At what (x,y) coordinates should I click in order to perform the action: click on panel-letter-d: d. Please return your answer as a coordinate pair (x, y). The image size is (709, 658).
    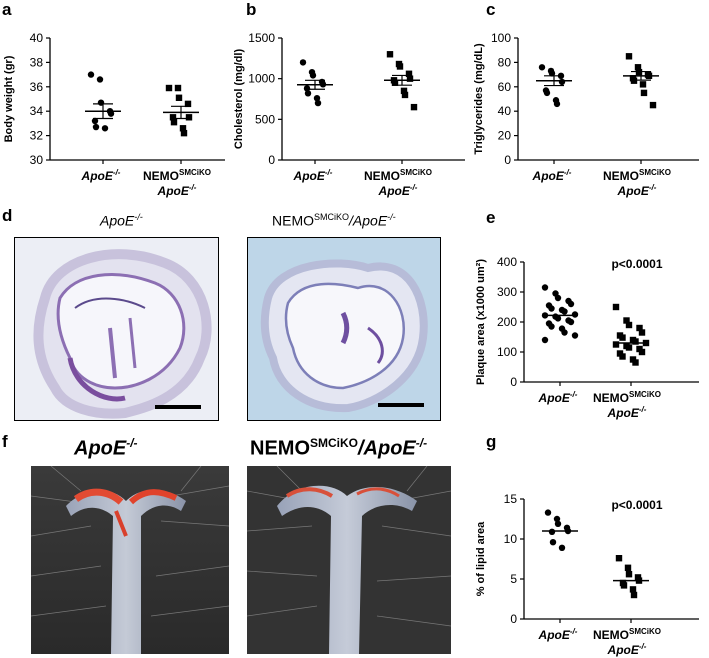
    Looking at the image, I should click on (7, 215).